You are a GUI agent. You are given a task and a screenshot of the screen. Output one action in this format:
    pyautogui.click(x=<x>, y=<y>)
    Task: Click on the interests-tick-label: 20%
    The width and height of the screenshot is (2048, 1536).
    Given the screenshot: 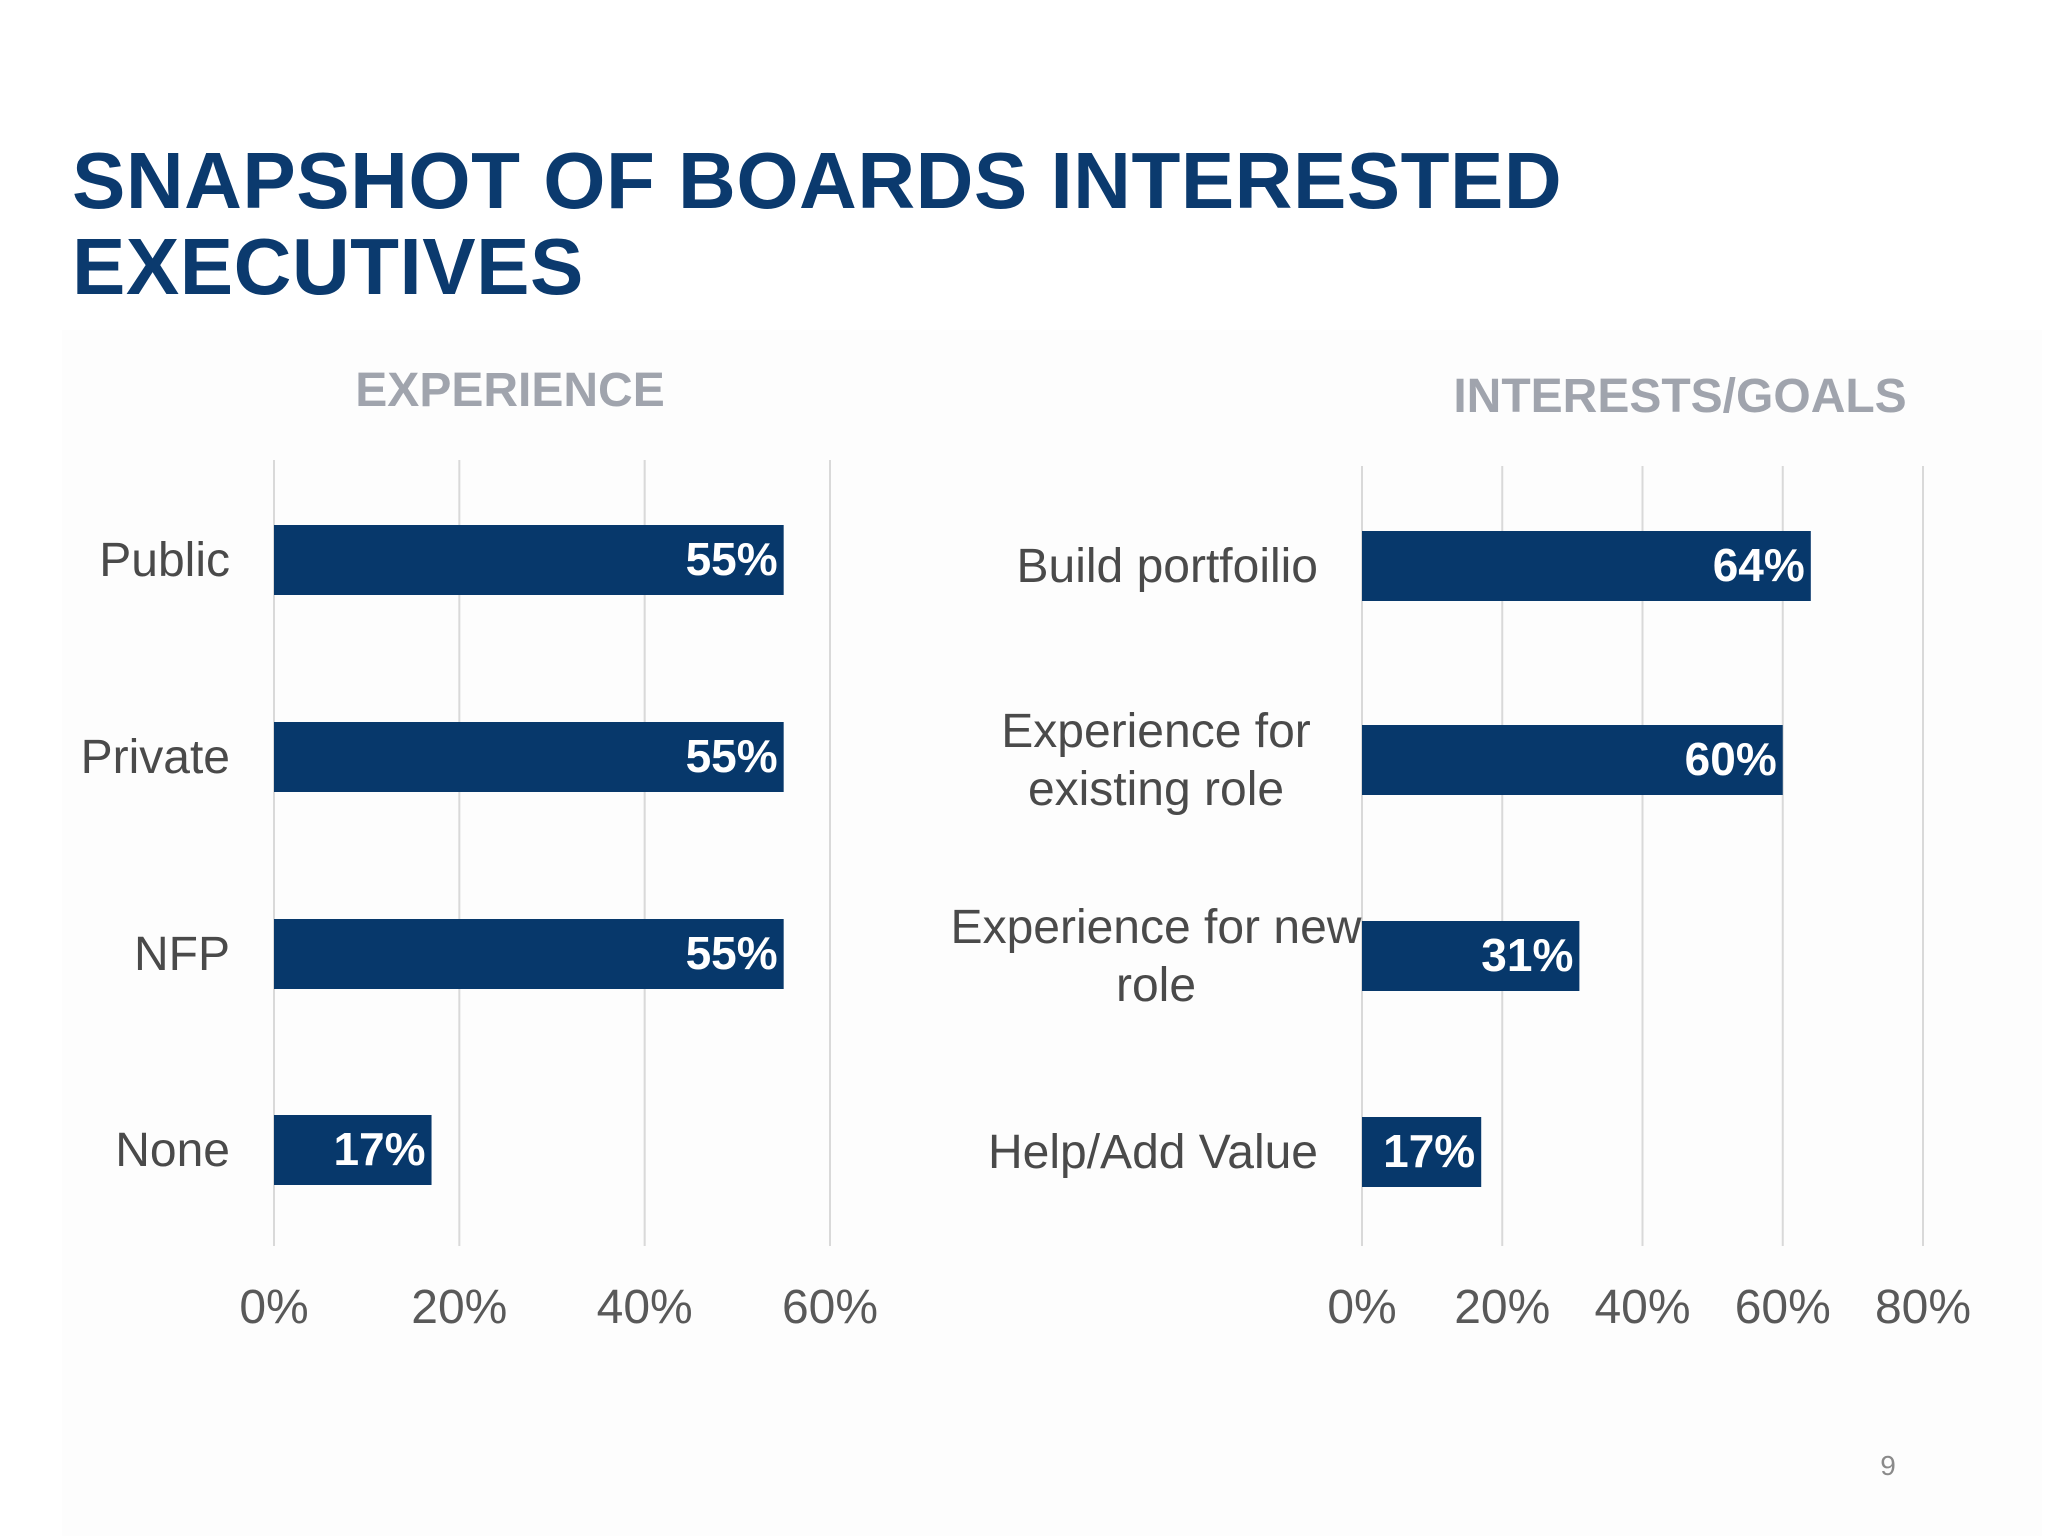 What is the action you would take?
    pyautogui.click(x=1502, y=1307)
    